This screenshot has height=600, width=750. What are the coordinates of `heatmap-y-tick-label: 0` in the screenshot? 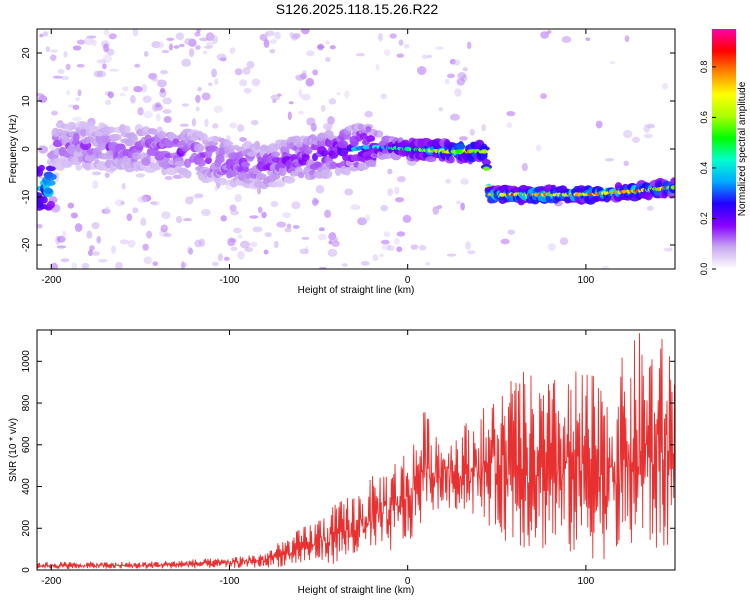 It's located at (26, 149).